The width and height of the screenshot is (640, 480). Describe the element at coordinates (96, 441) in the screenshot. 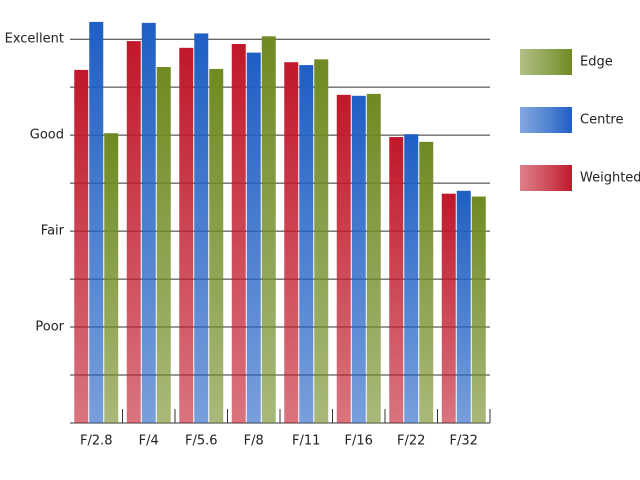

I see `x-tick-label: F/2.8` at that location.